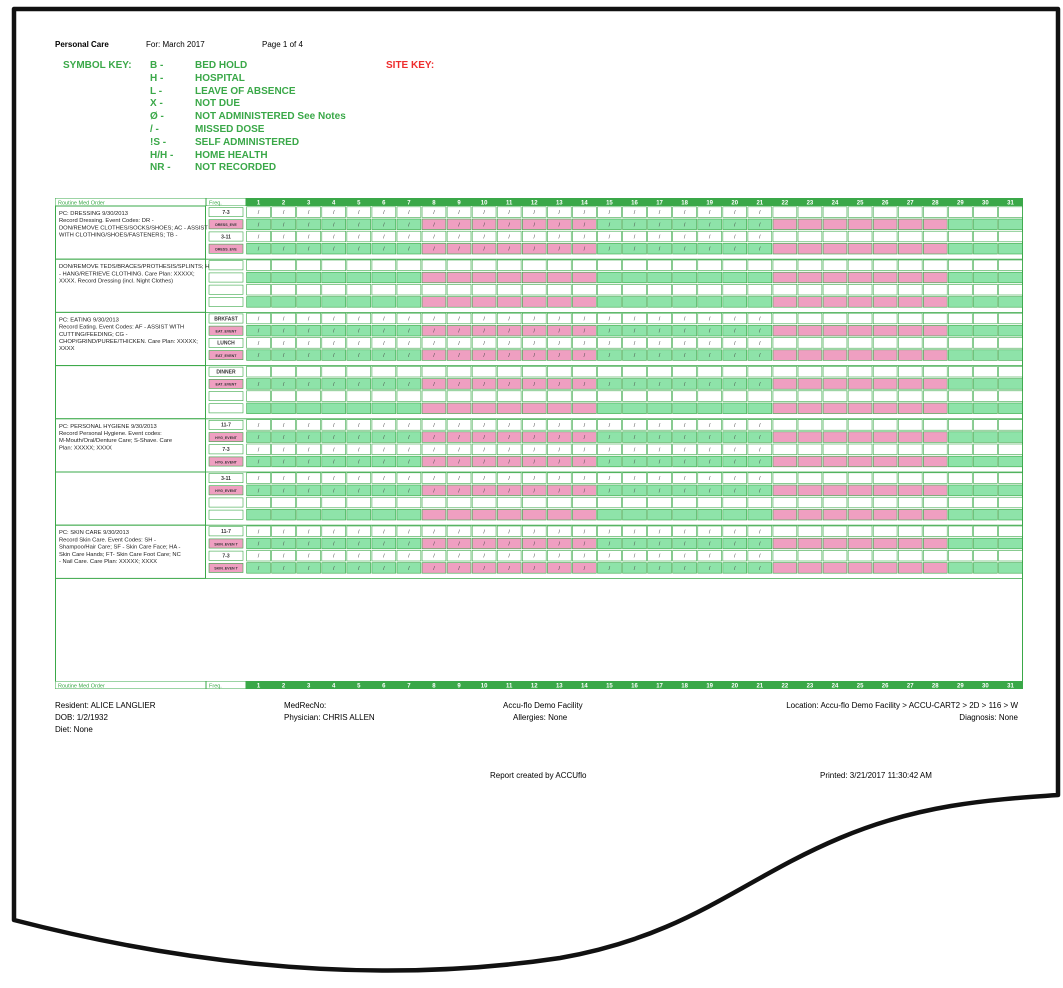 The image size is (1063, 988). What do you see at coordinates (785, 686) in the screenshot?
I see `day-label: 22` at bounding box center [785, 686].